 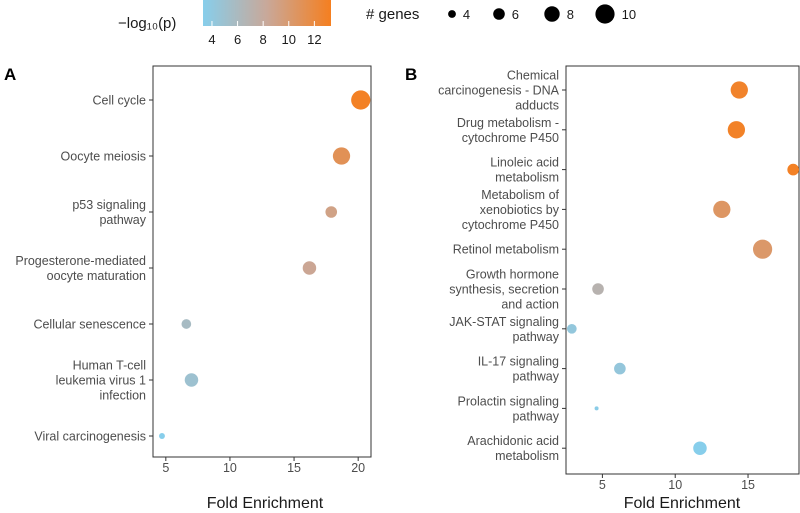 I want to click on y-tick-label: Oocyte meiosis, so click(x=103, y=157).